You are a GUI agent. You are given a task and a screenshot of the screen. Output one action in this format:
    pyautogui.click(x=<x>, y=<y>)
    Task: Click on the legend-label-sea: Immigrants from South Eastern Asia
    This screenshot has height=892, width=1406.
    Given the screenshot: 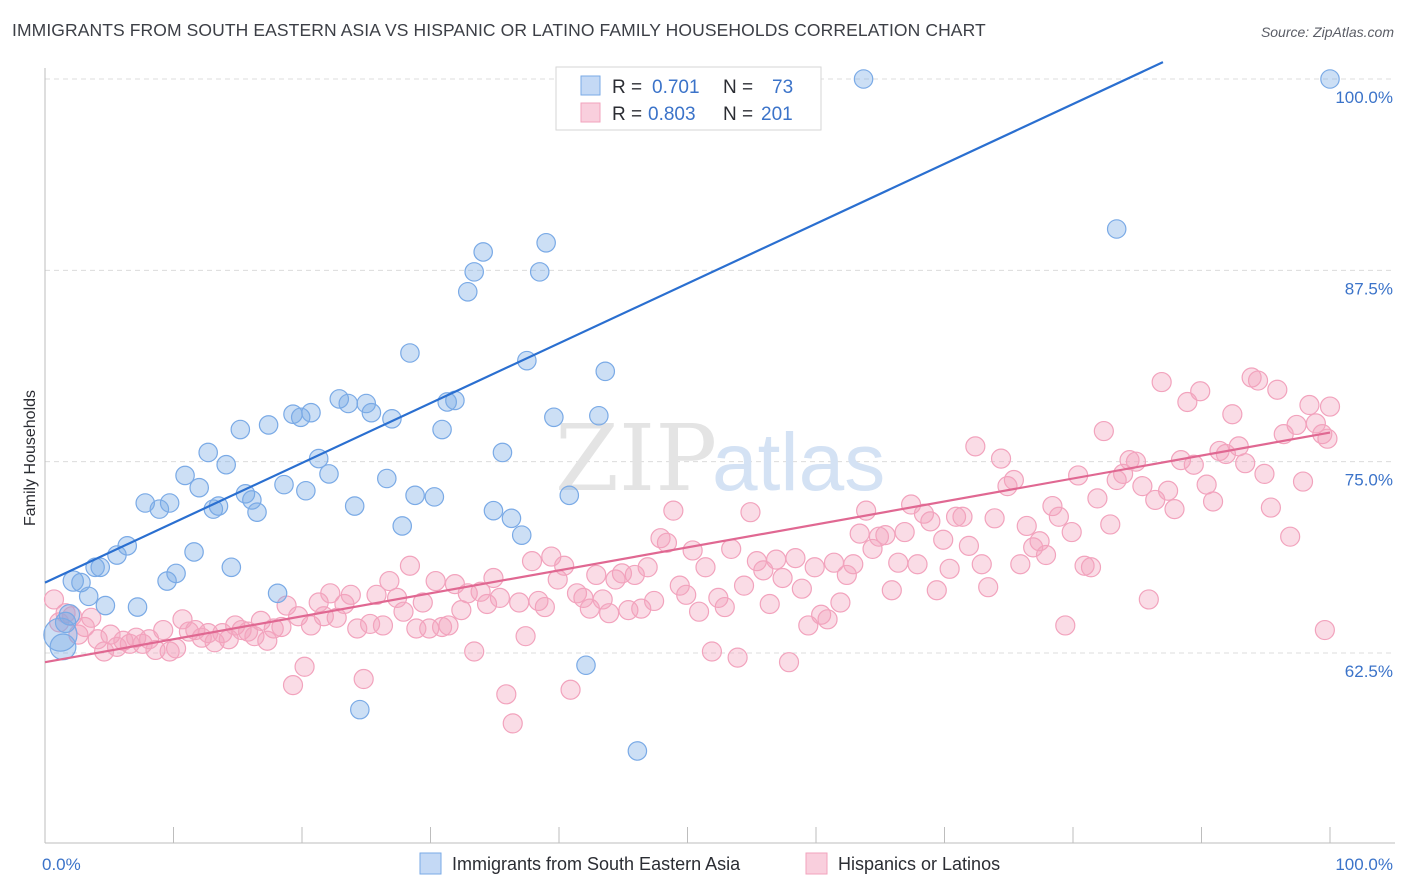 What is the action you would take?
    pyautogui.click(x=596, y=864)
    